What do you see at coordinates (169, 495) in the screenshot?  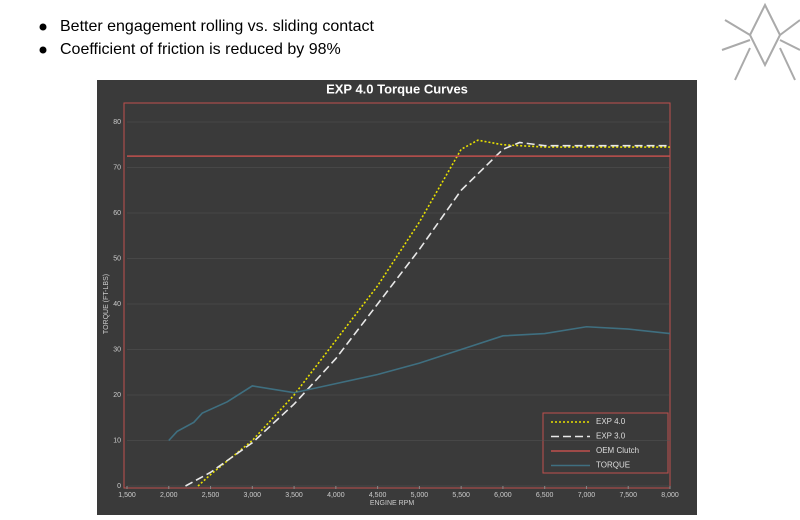 I see `x-tick-label: 2,000` at bounding box center [169, 495].